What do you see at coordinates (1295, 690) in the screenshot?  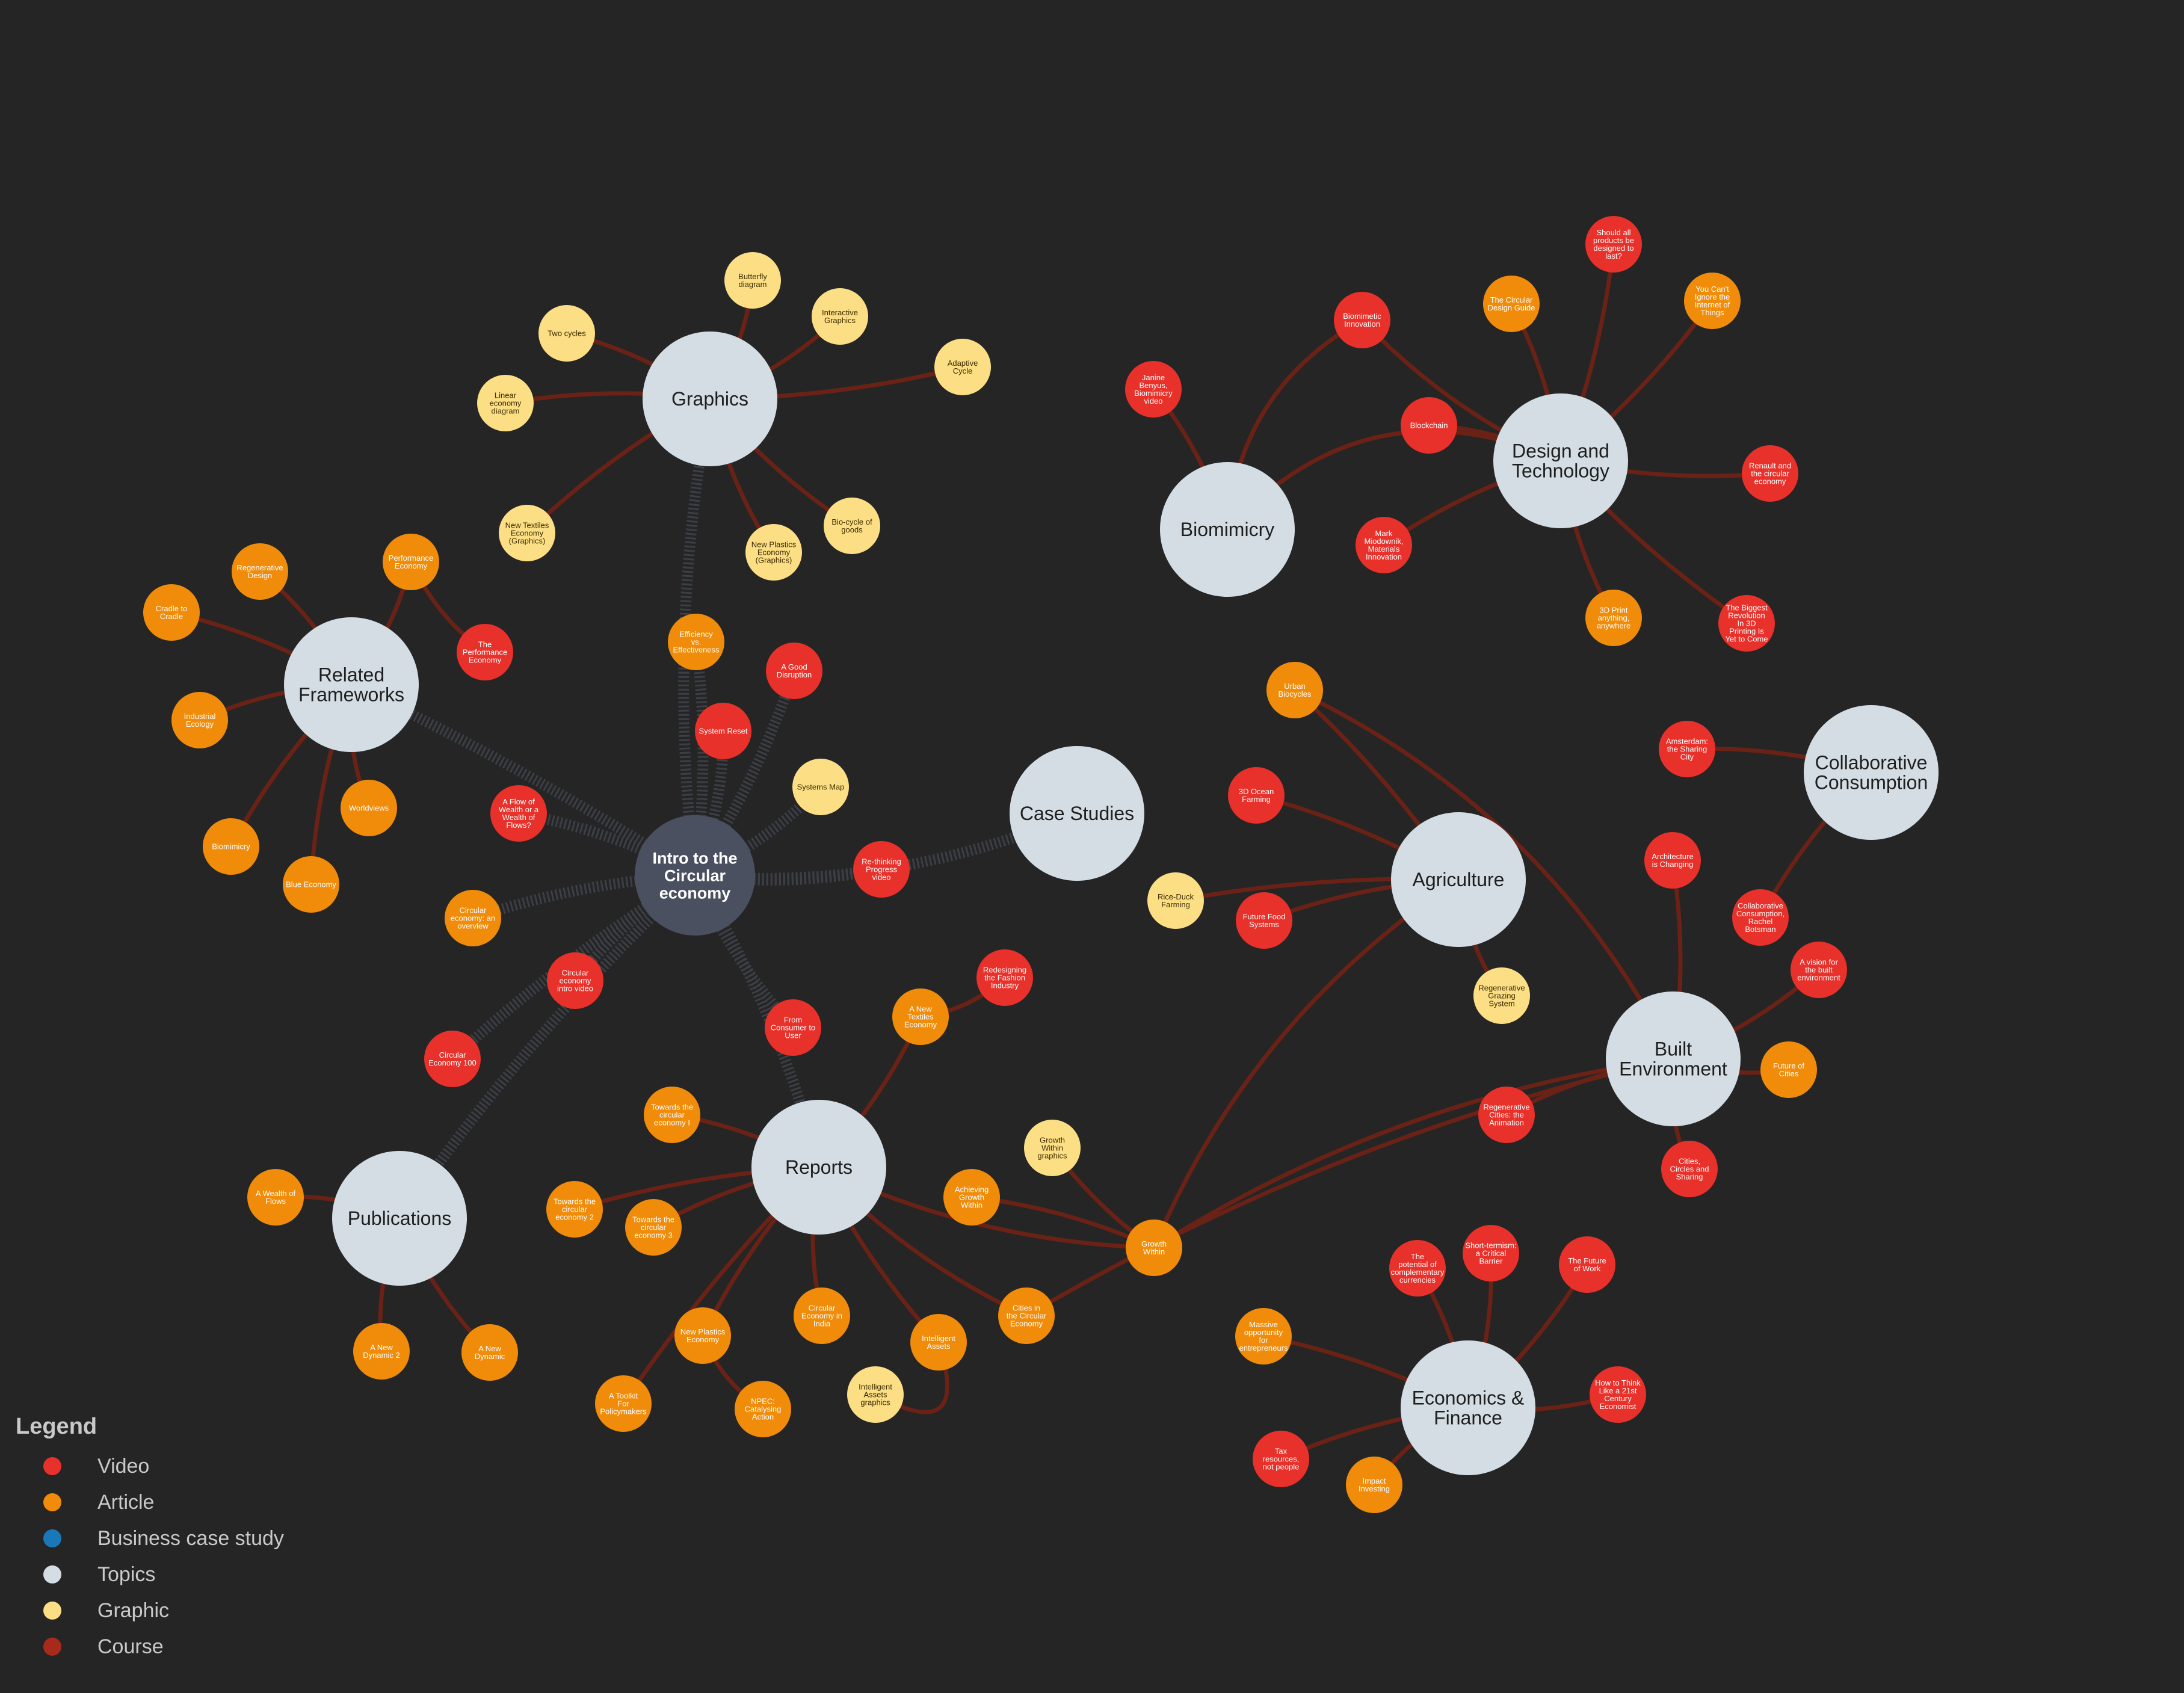 I see `node-urbanbio: Urban Biocycles` at bounding box center [1295, 690].